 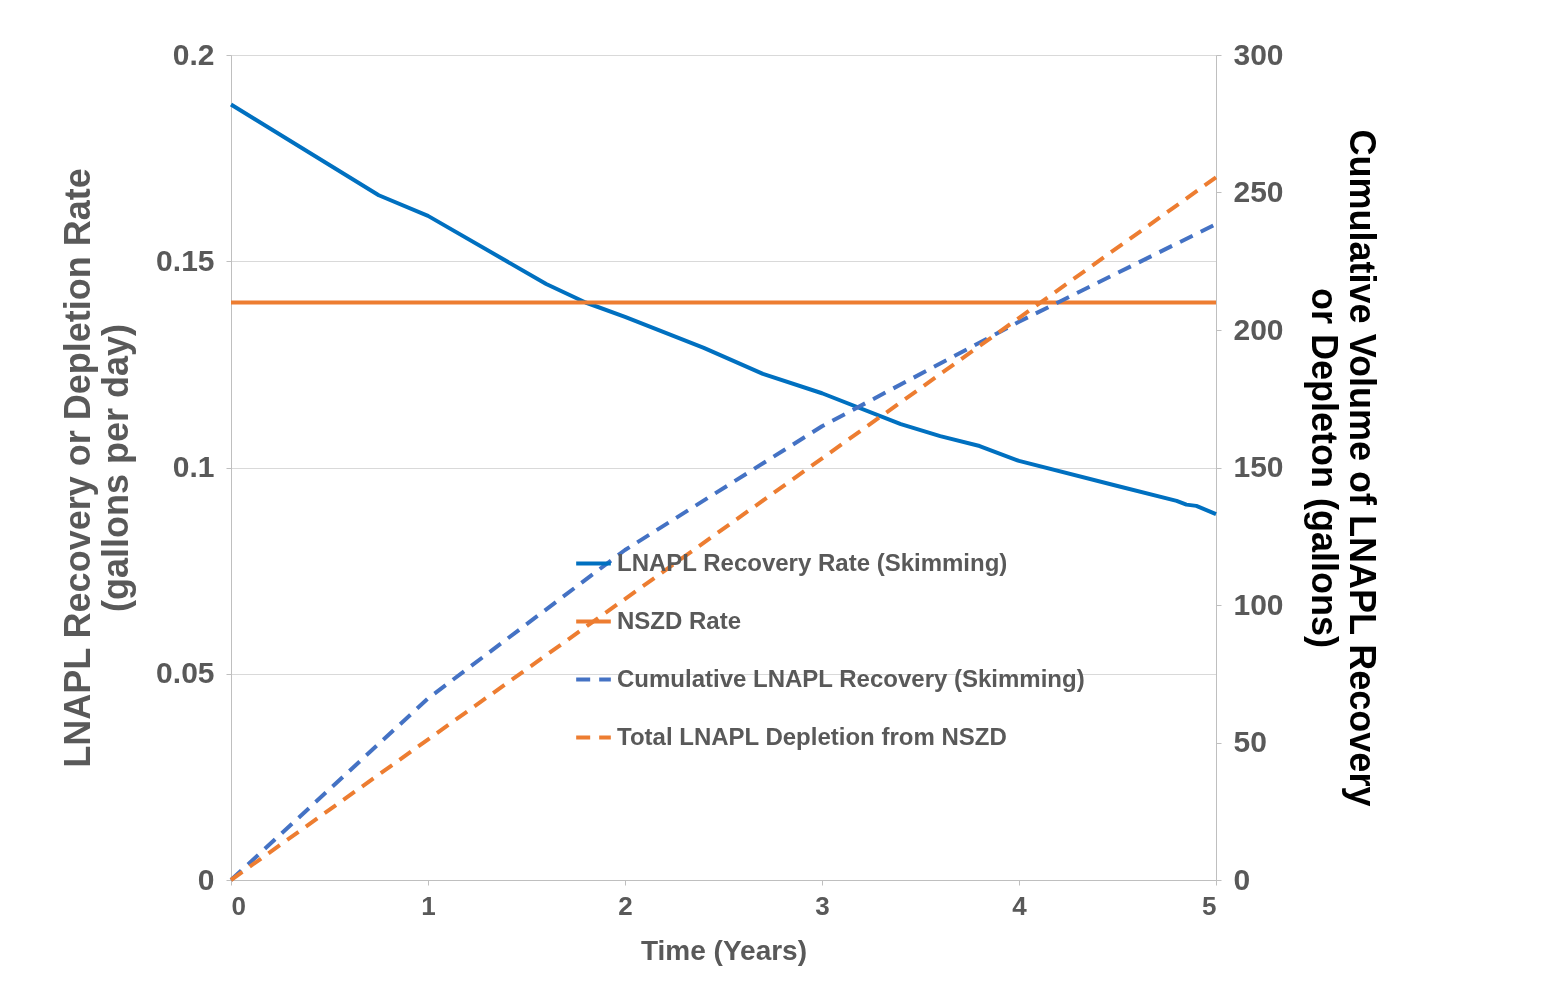 What do you see at coordinates (97, 468) in the screenshot?
I see `y-axis-title: LNAPL Recovery or Depletion Rate (gallons per day)` at bounding box center [97, 468].